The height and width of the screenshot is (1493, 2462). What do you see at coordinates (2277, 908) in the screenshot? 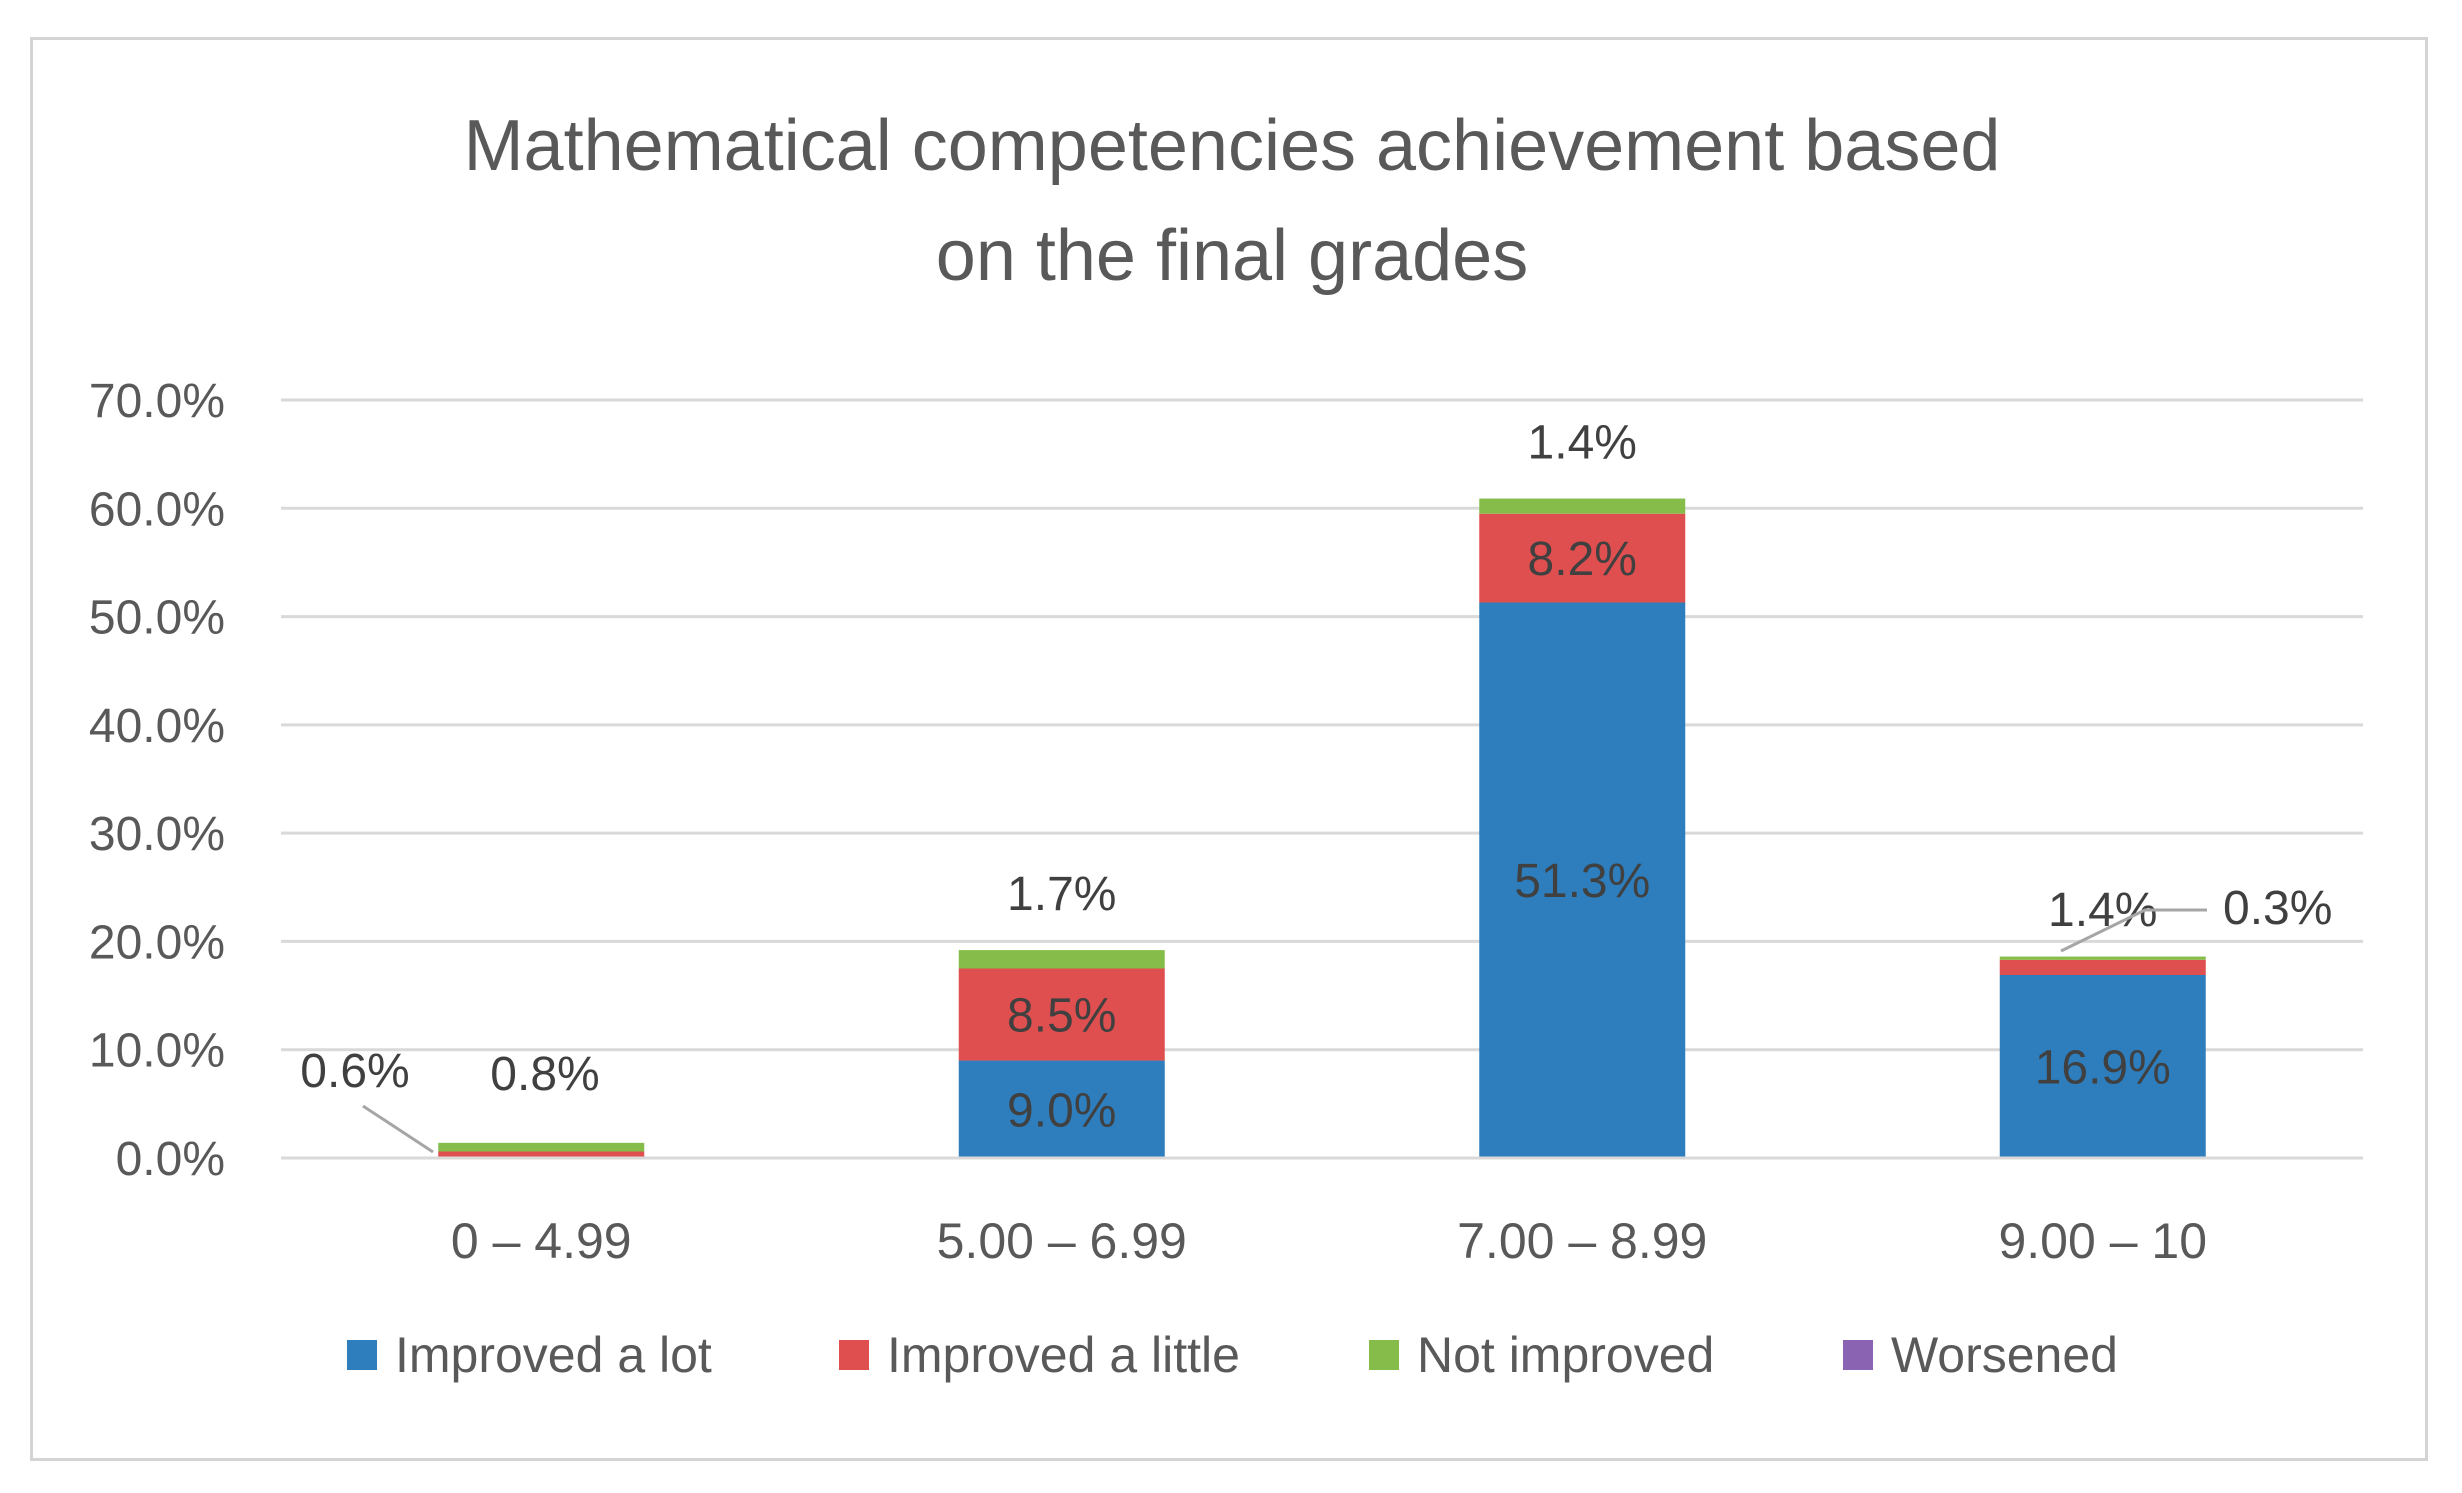
I see `data-label: 0.3%` at bounding box center [2277, 908].